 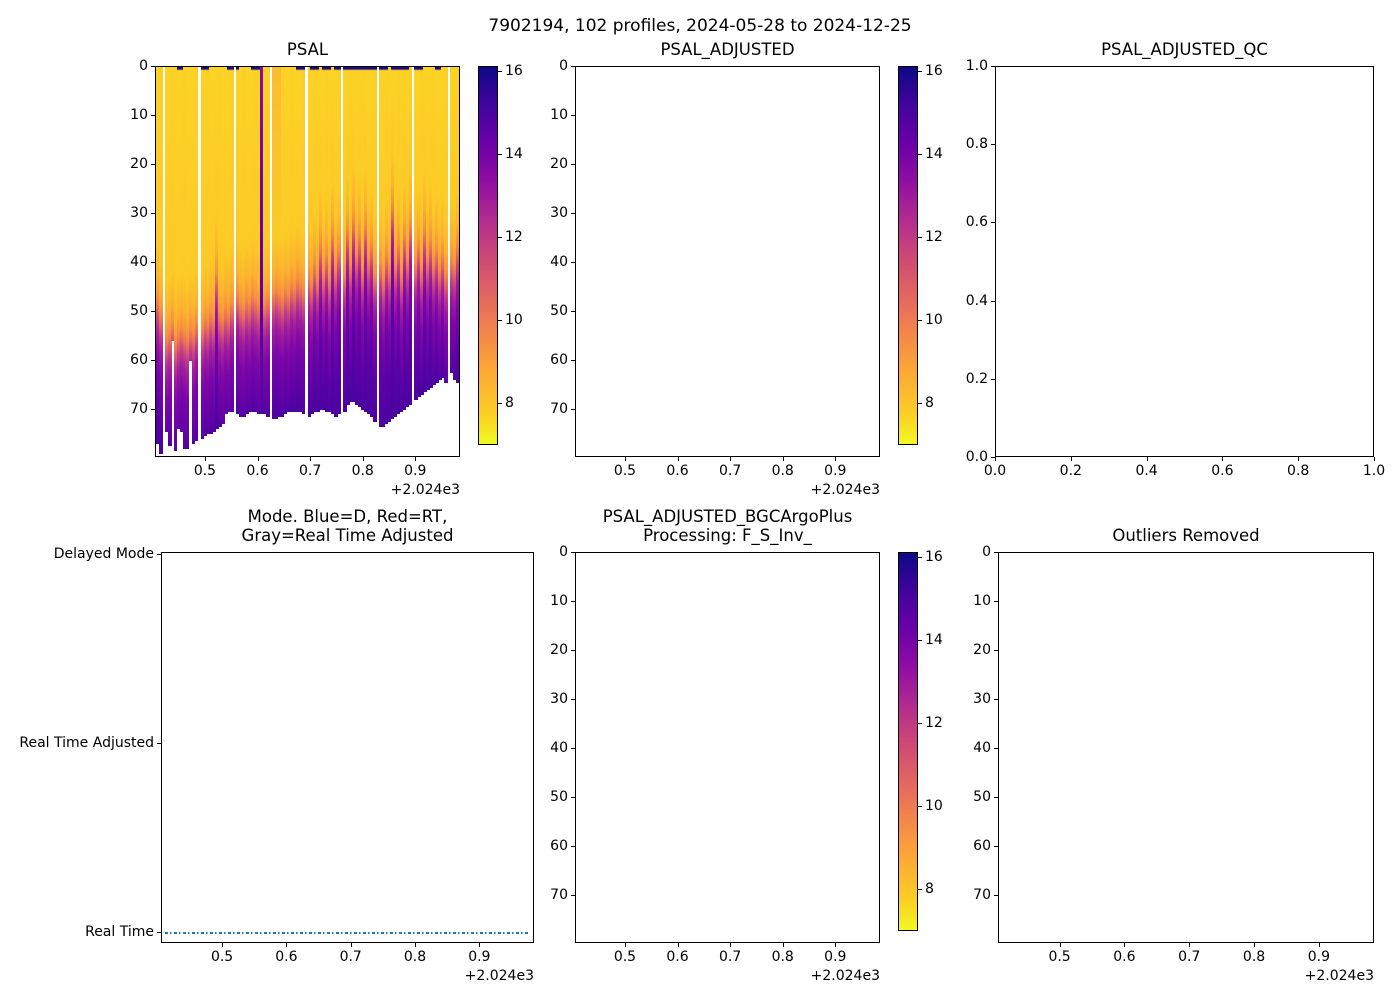 What do you see at coordinates (835, 957) in the screenshot?
I see `x-tick-label: 0.9` at bounding box center [835, 957].